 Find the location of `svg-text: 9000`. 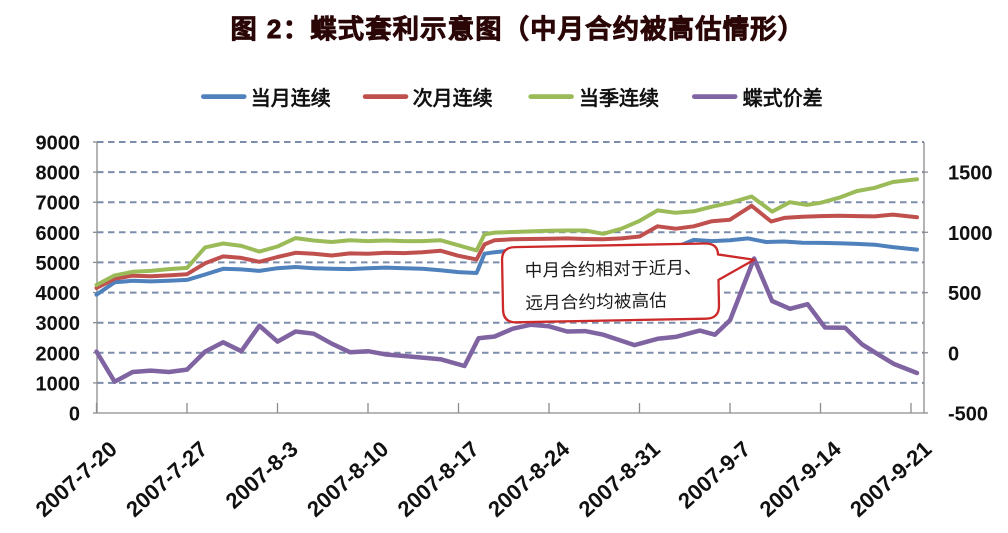

svg-text: 9000 is located at coordinates (58, 144).